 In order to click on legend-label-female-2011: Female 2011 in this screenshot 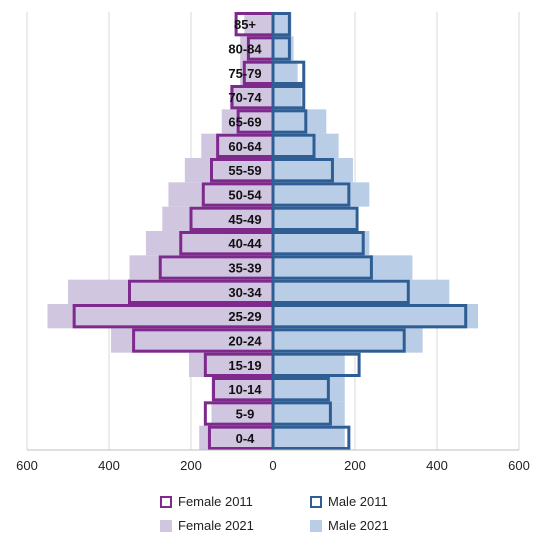, I will do `click(215, 501)`.